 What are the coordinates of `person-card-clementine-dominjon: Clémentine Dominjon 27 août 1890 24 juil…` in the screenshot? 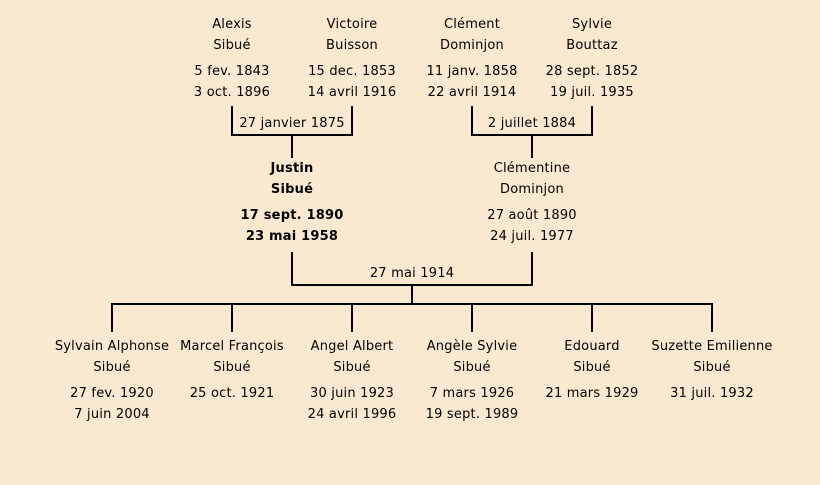 It's located at (532, 202).